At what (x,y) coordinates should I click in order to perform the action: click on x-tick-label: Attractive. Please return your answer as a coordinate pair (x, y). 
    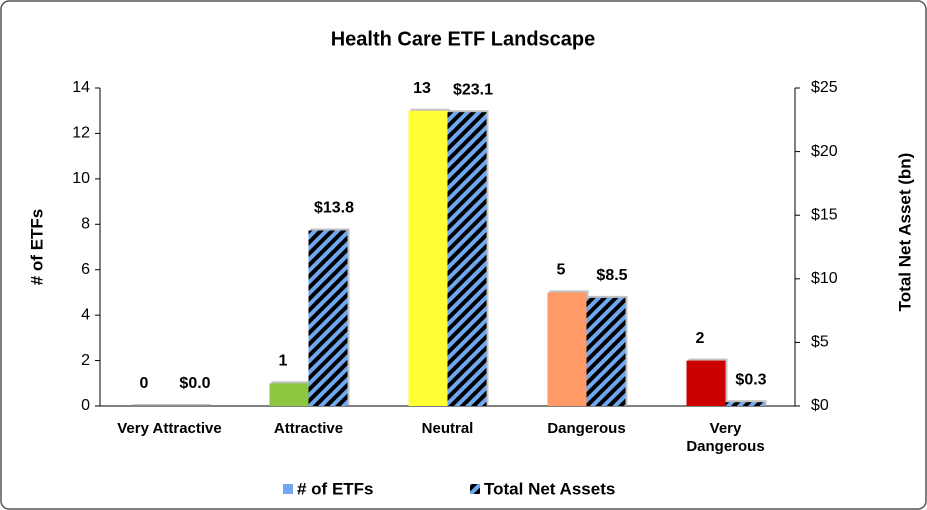
    Looking at the image, I should click on (308, 428).